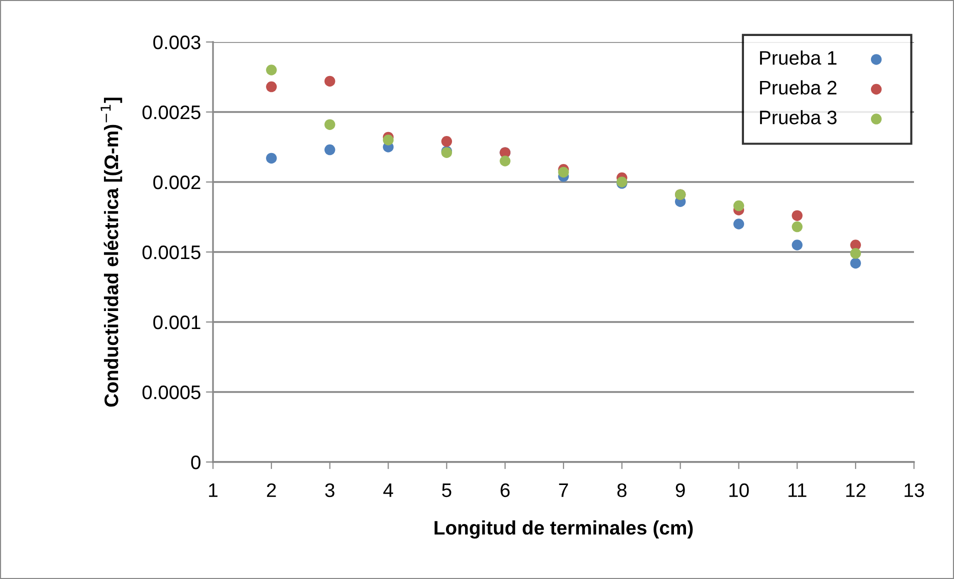  What do you see at coordinates (271, 490) in the screenshot?
I see `x-tick-label: 2` at bounding box center [271, 490].